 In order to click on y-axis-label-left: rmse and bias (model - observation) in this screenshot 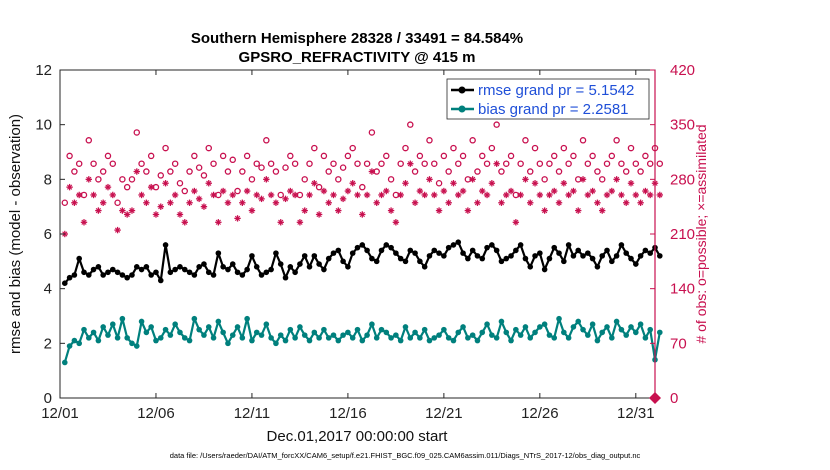, I will do `click(15, 234)`.